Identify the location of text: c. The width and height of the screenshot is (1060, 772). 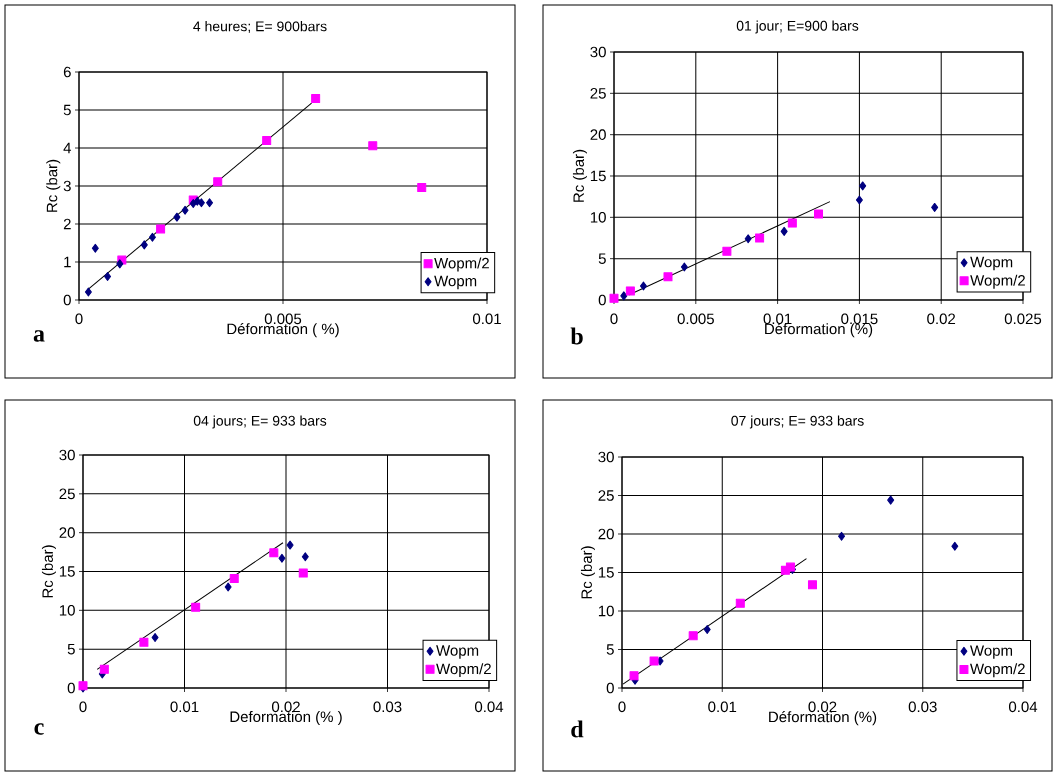
(39, 729).